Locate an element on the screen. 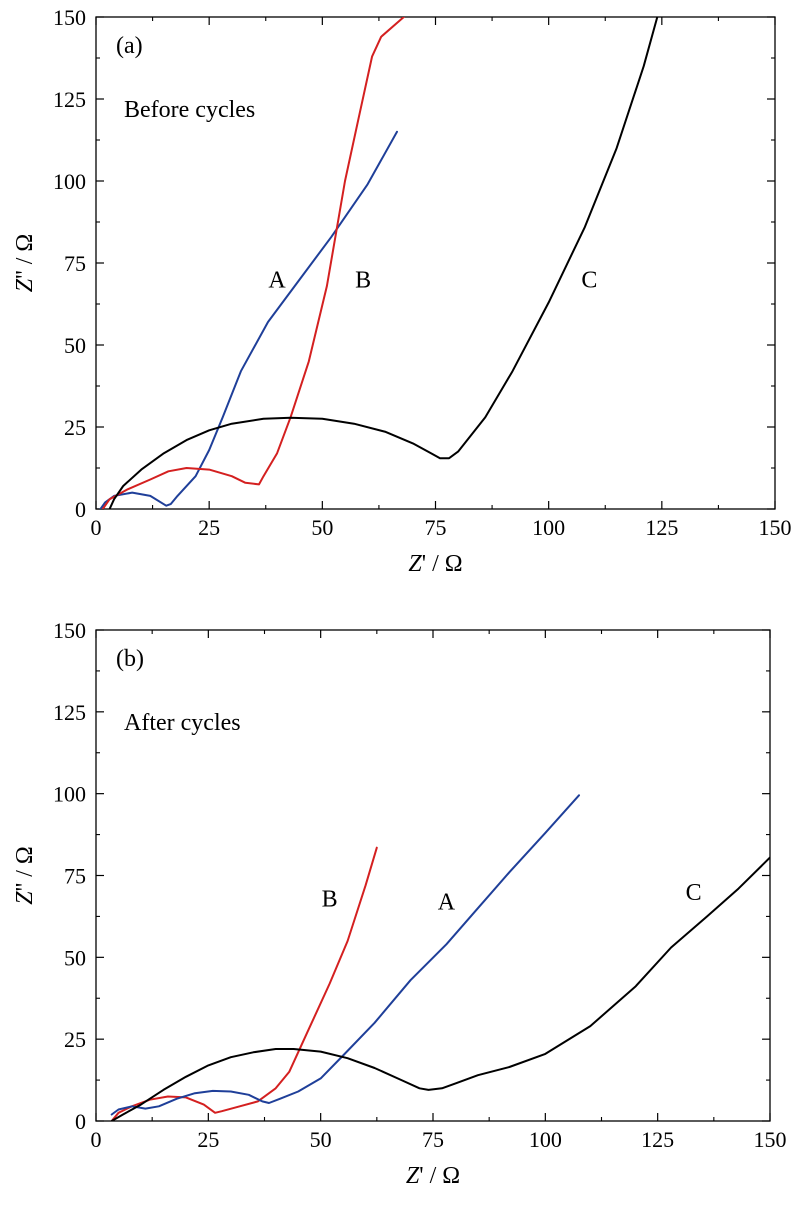 Image resolution: width=800 pixels, height=1205 pixels. panel-label: (b) is located at coordinates (130, 659).